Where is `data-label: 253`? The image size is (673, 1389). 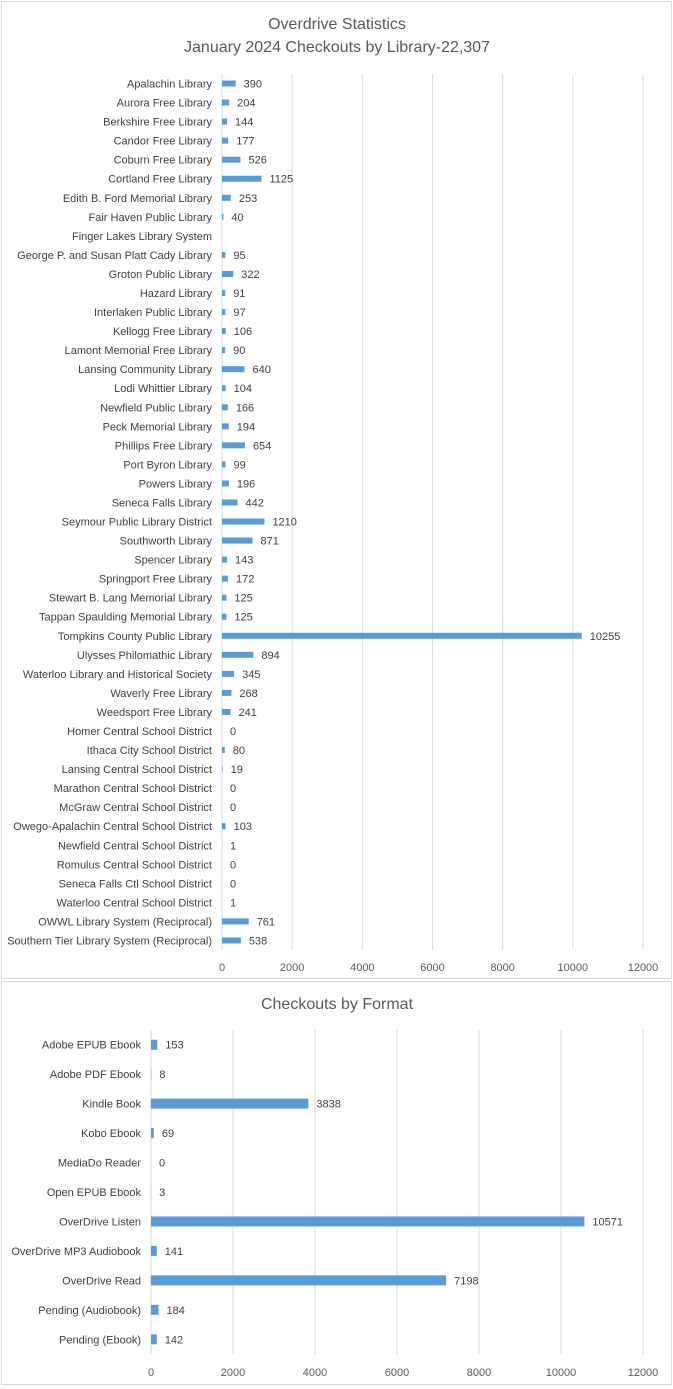 data-label: 253 is located at coordinates (248, 199).